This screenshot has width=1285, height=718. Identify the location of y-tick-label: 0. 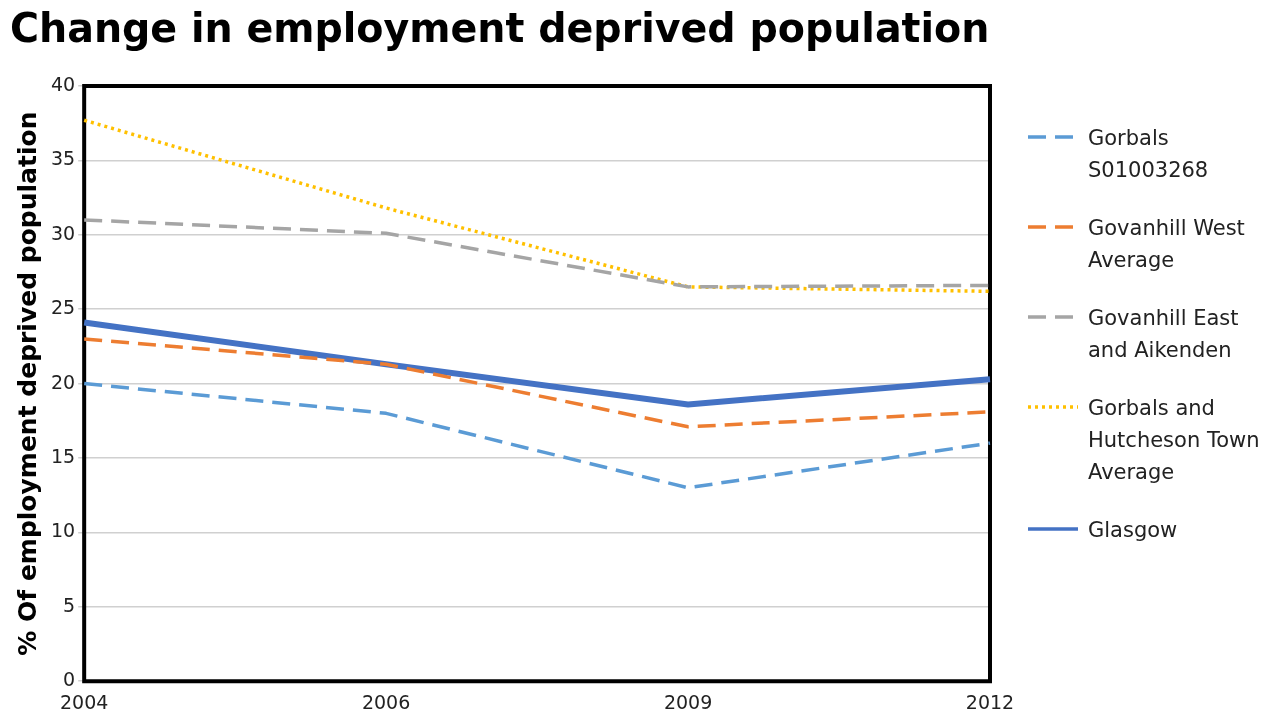
(69, 679).